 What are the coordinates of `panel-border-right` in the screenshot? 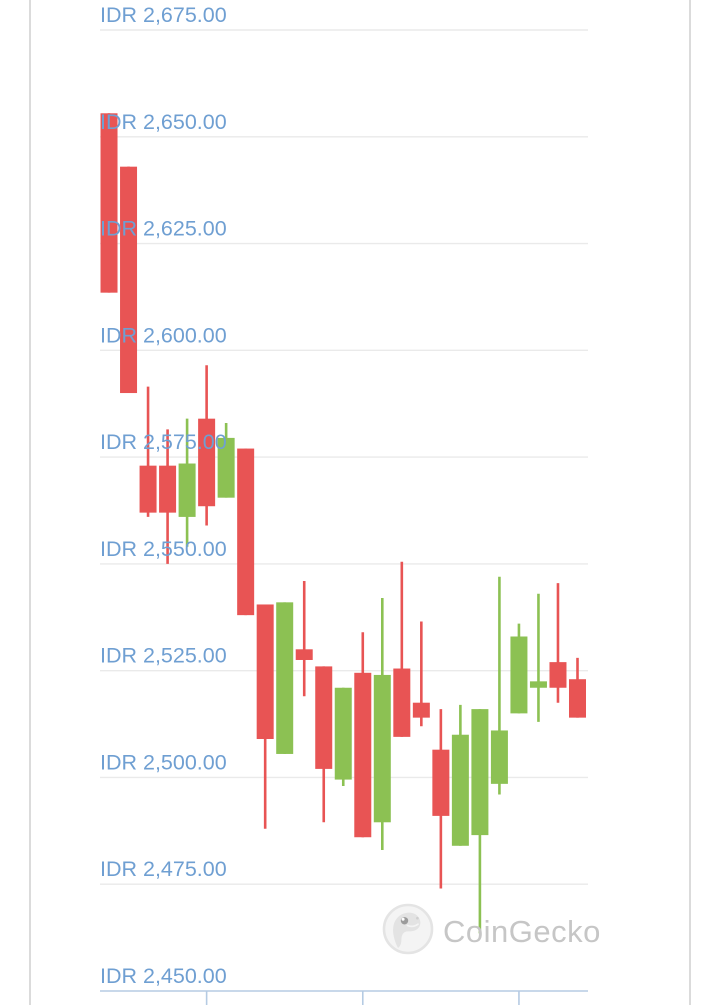 It's located at (690, 502).